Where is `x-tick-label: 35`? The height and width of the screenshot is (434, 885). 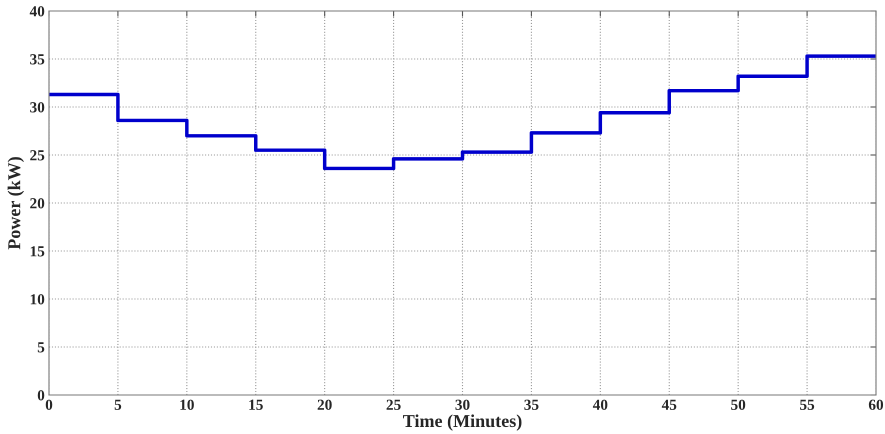
x-tick-label: 35 is located at coordinates (531, 405).